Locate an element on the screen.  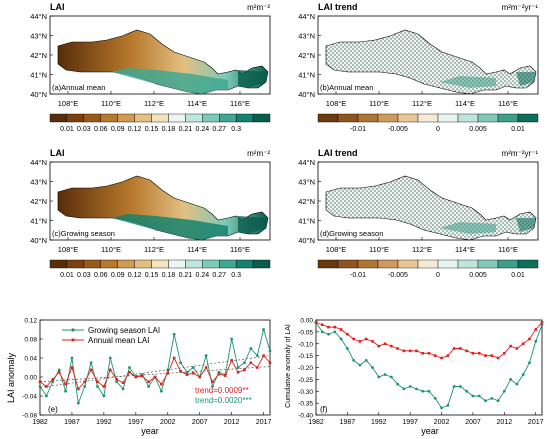
colorbar-tick-label: 0.27 is located at coordinates (219, 275).